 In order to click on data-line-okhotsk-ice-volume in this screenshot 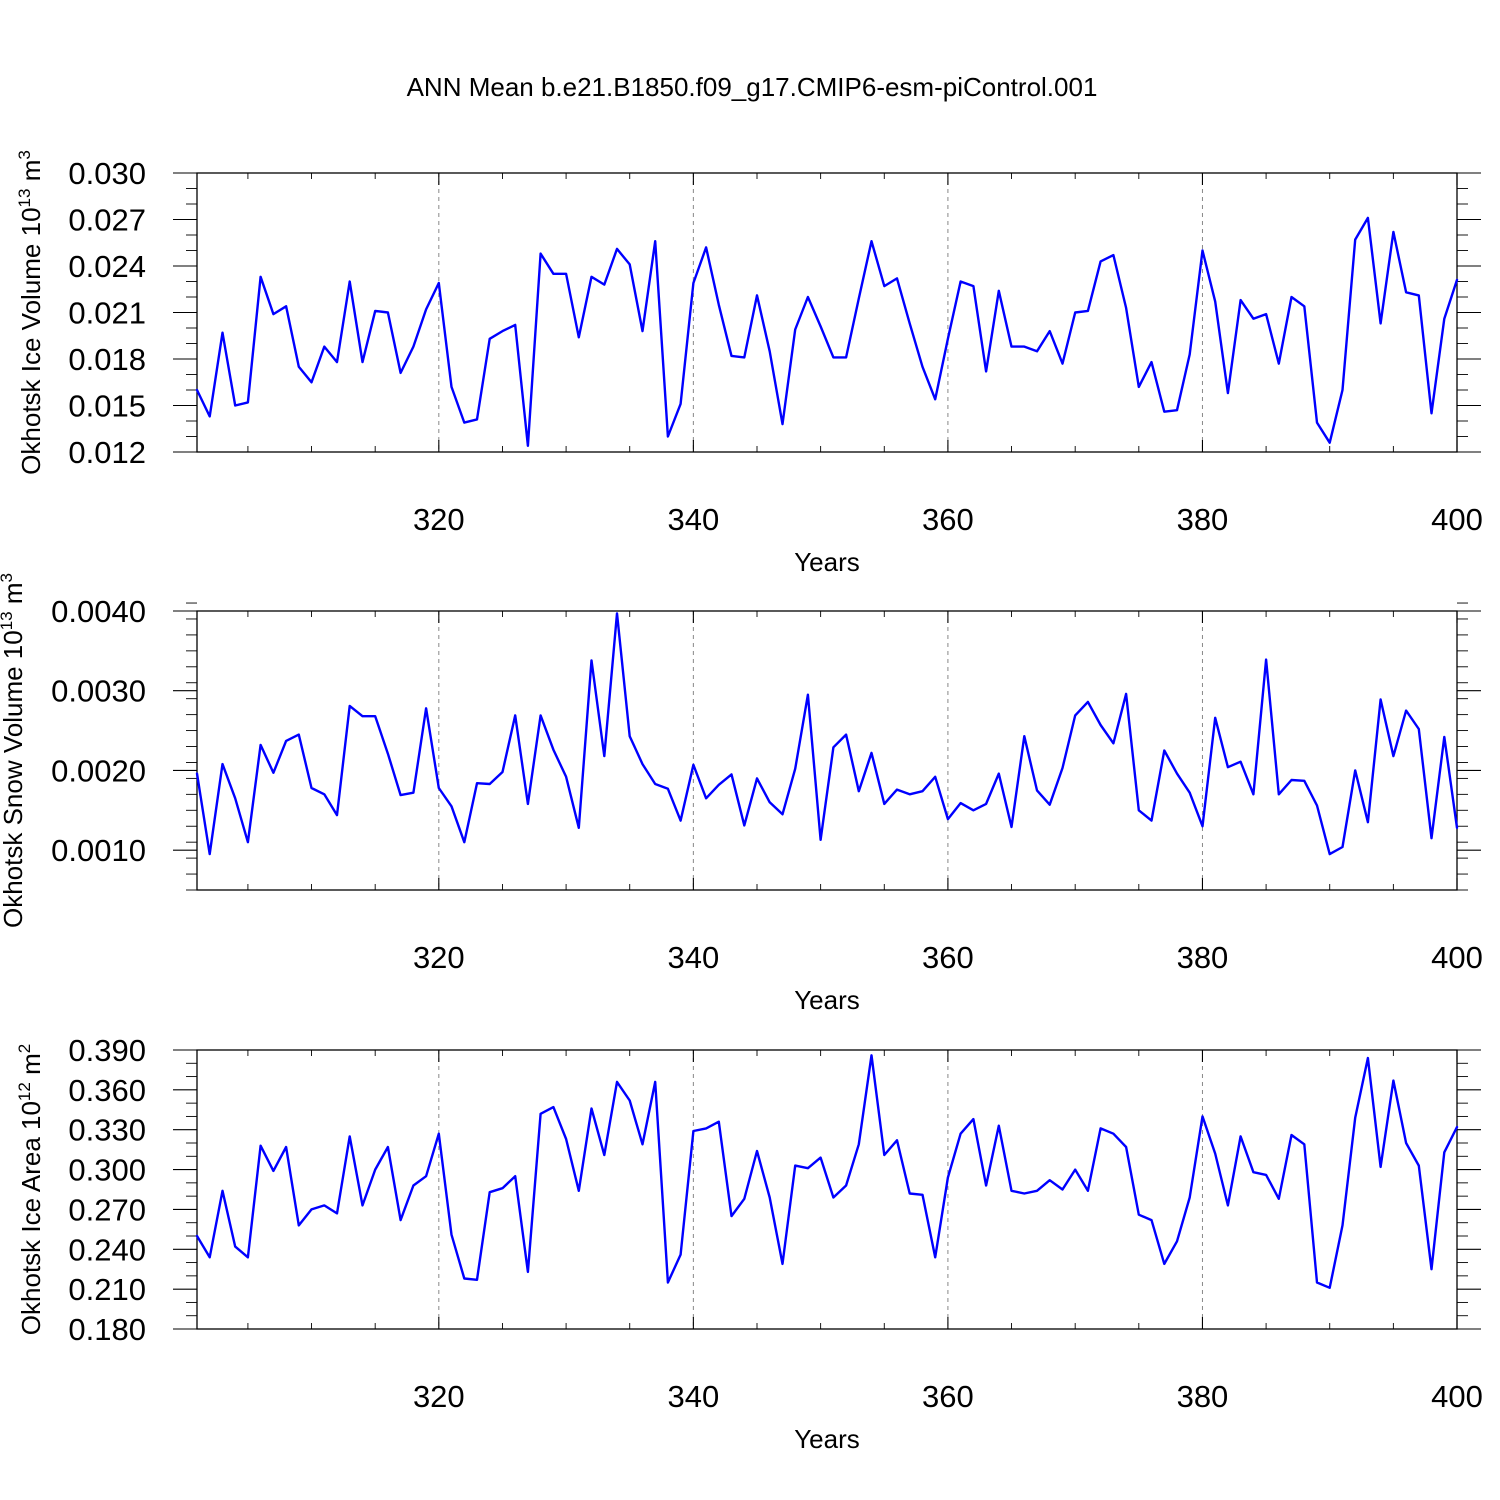, I will do `click(827, 331)`.